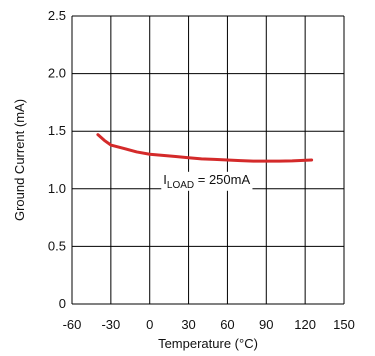 Image resolution: width=375 pixels, height=356 pixels. I want to click on y-tick-label: 2.5, so click(57, 15).